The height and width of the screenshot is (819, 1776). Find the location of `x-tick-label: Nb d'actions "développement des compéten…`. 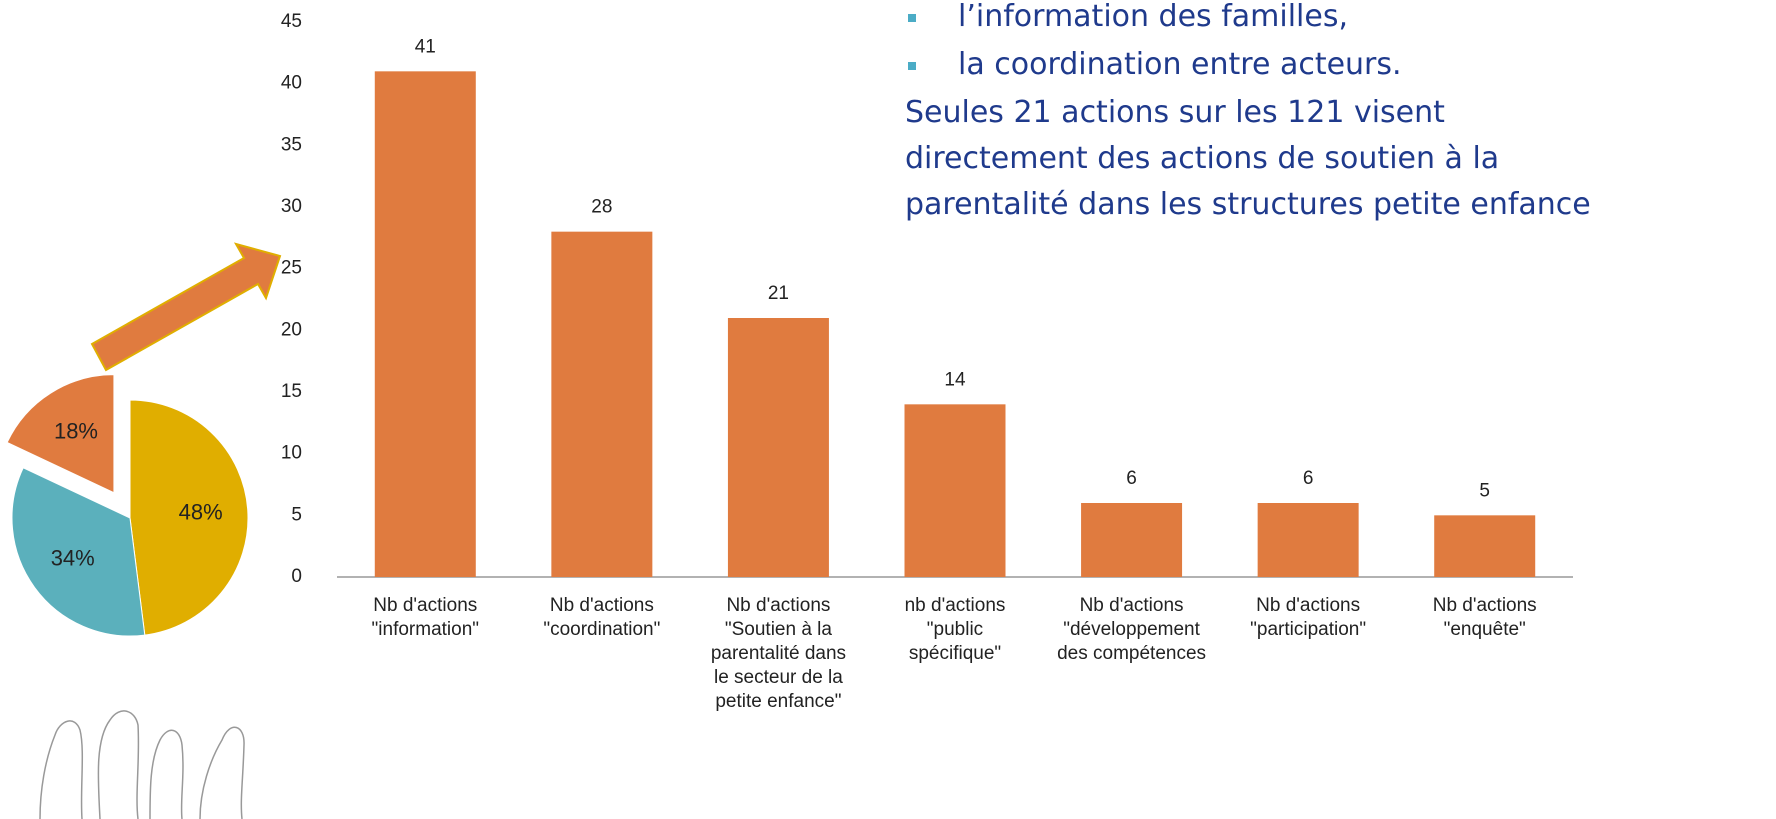

x-tick-label: Nb d'actions "développement des compéten… is located at coordinates (1132, 629).